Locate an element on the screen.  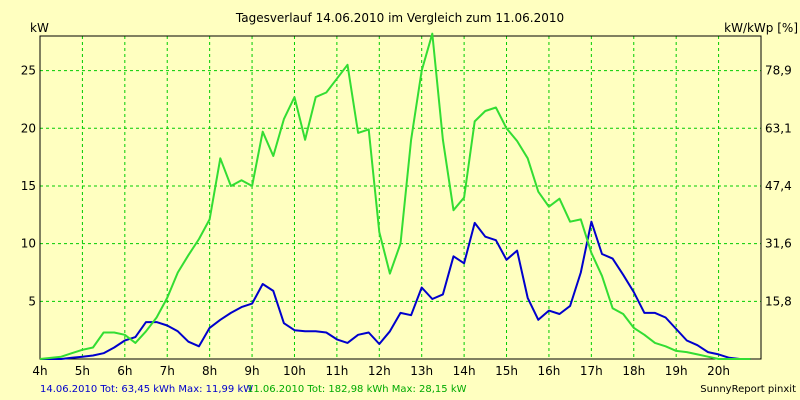
y-right-tick-label: 47,4 is located at coordinates (778, 186).